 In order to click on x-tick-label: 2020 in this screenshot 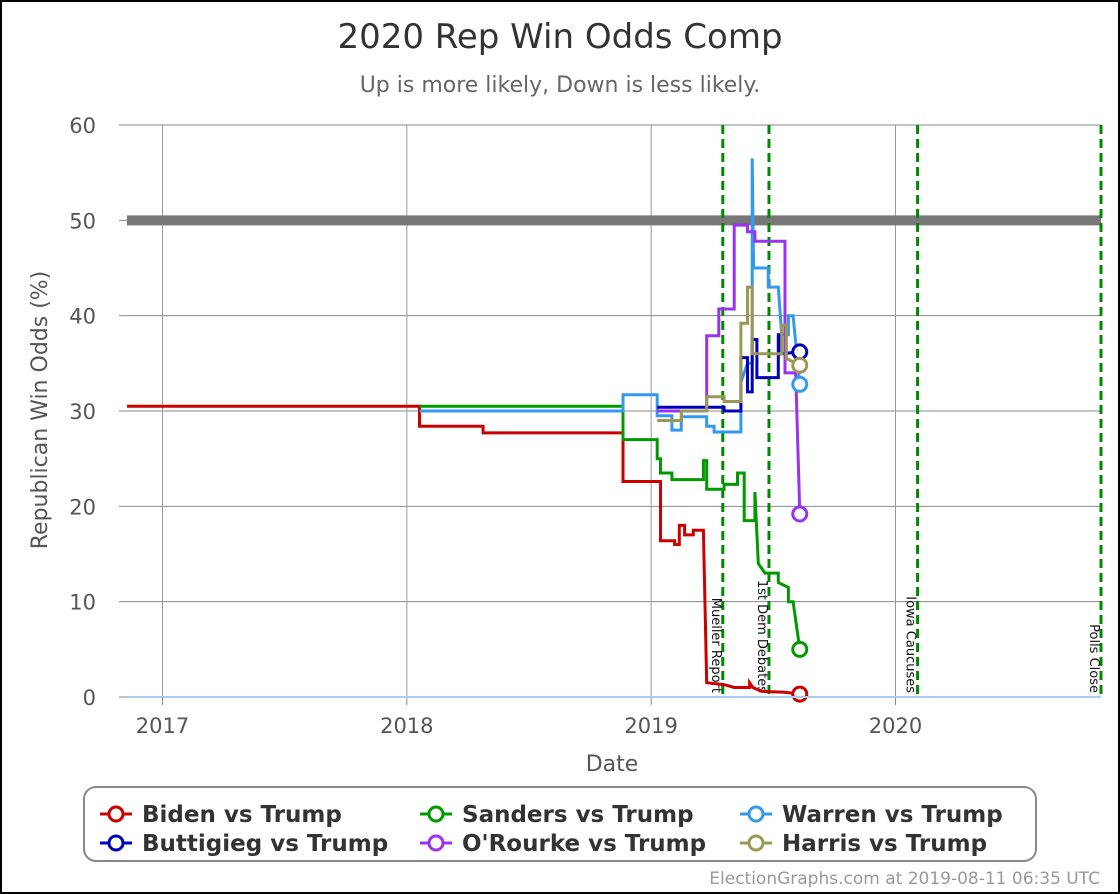, I will do `click(895, 726)`.